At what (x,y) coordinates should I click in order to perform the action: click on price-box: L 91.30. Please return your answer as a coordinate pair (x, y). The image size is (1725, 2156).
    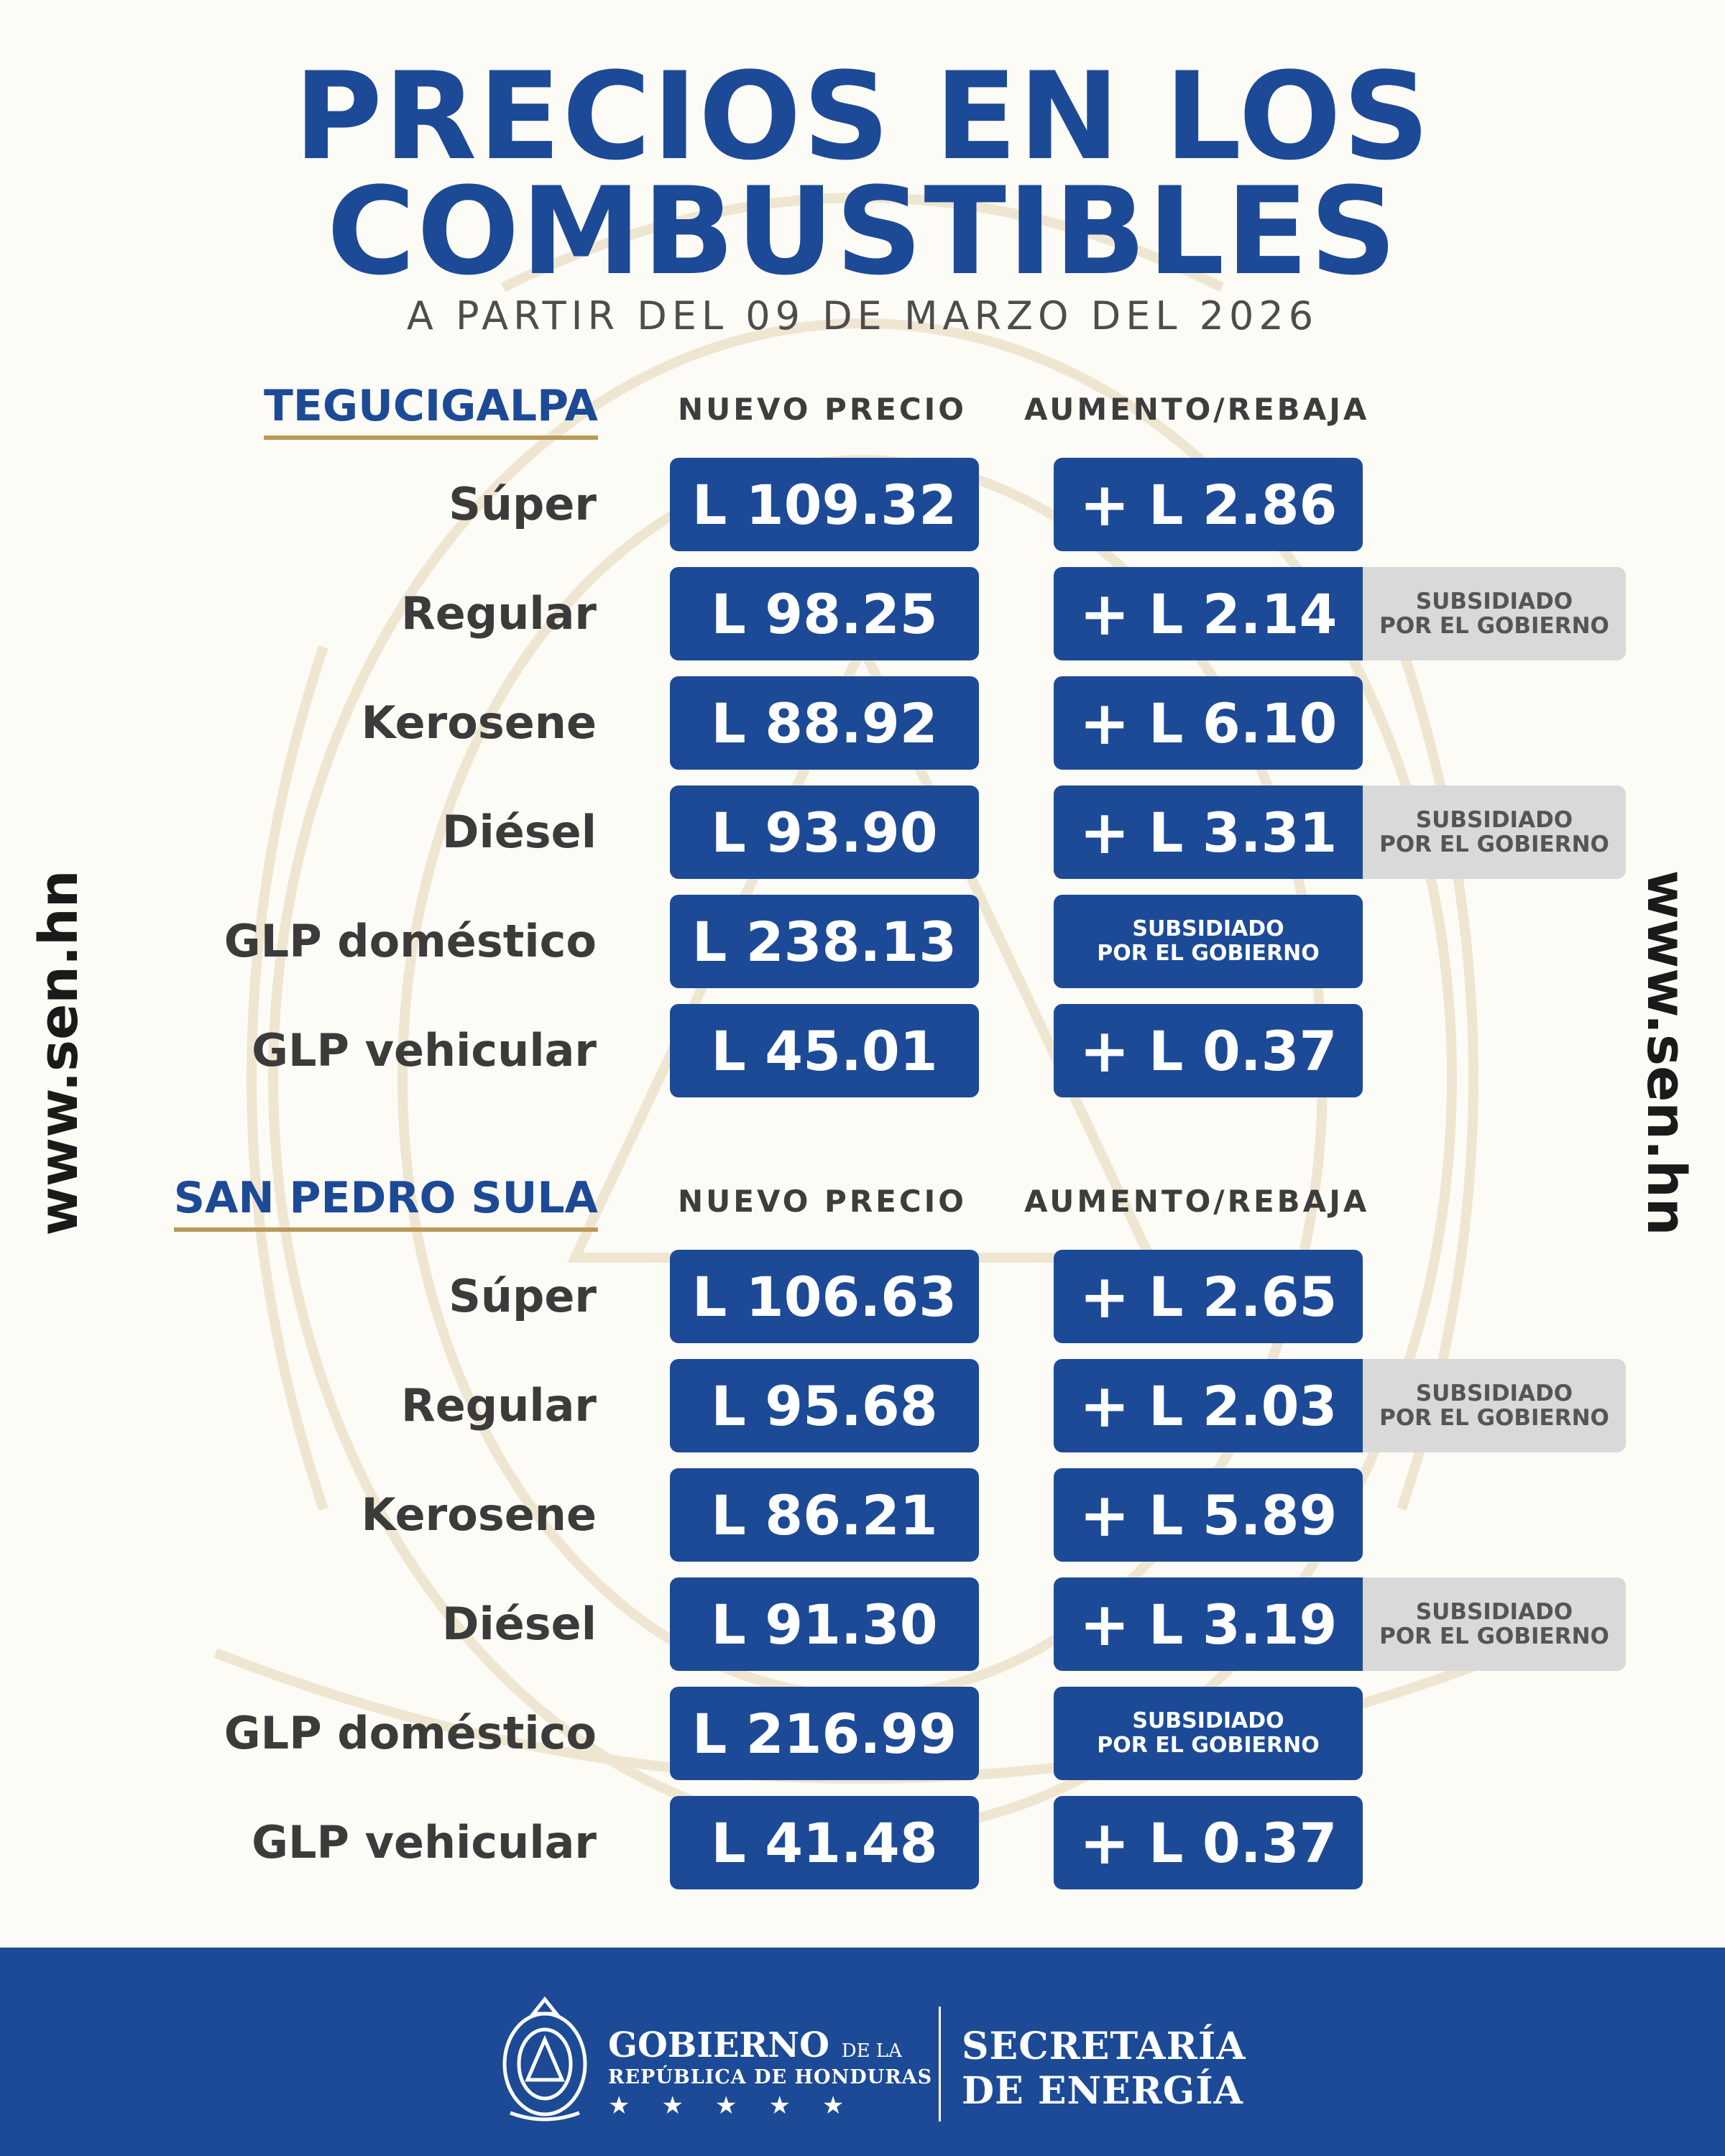
    Looking at the image, I should click on (824, 1624).